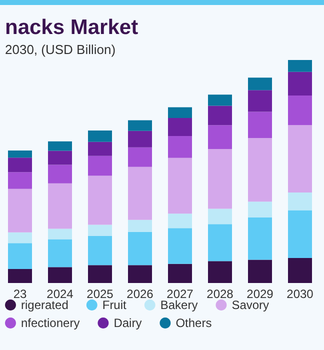 The width and height of the screenshot is (324, 350). I want to click on legend-label: Others, so click(194, 323).